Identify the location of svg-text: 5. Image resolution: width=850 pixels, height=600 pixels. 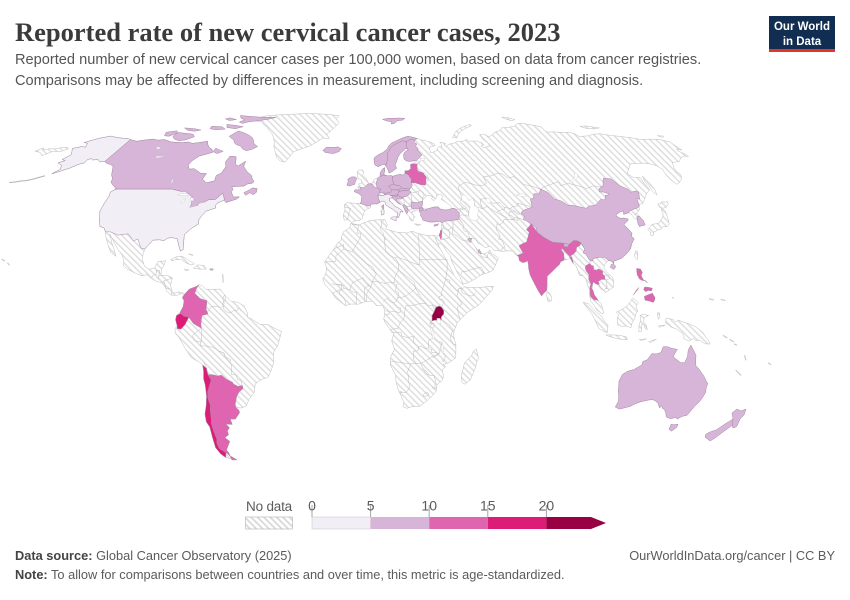
(371, 506).